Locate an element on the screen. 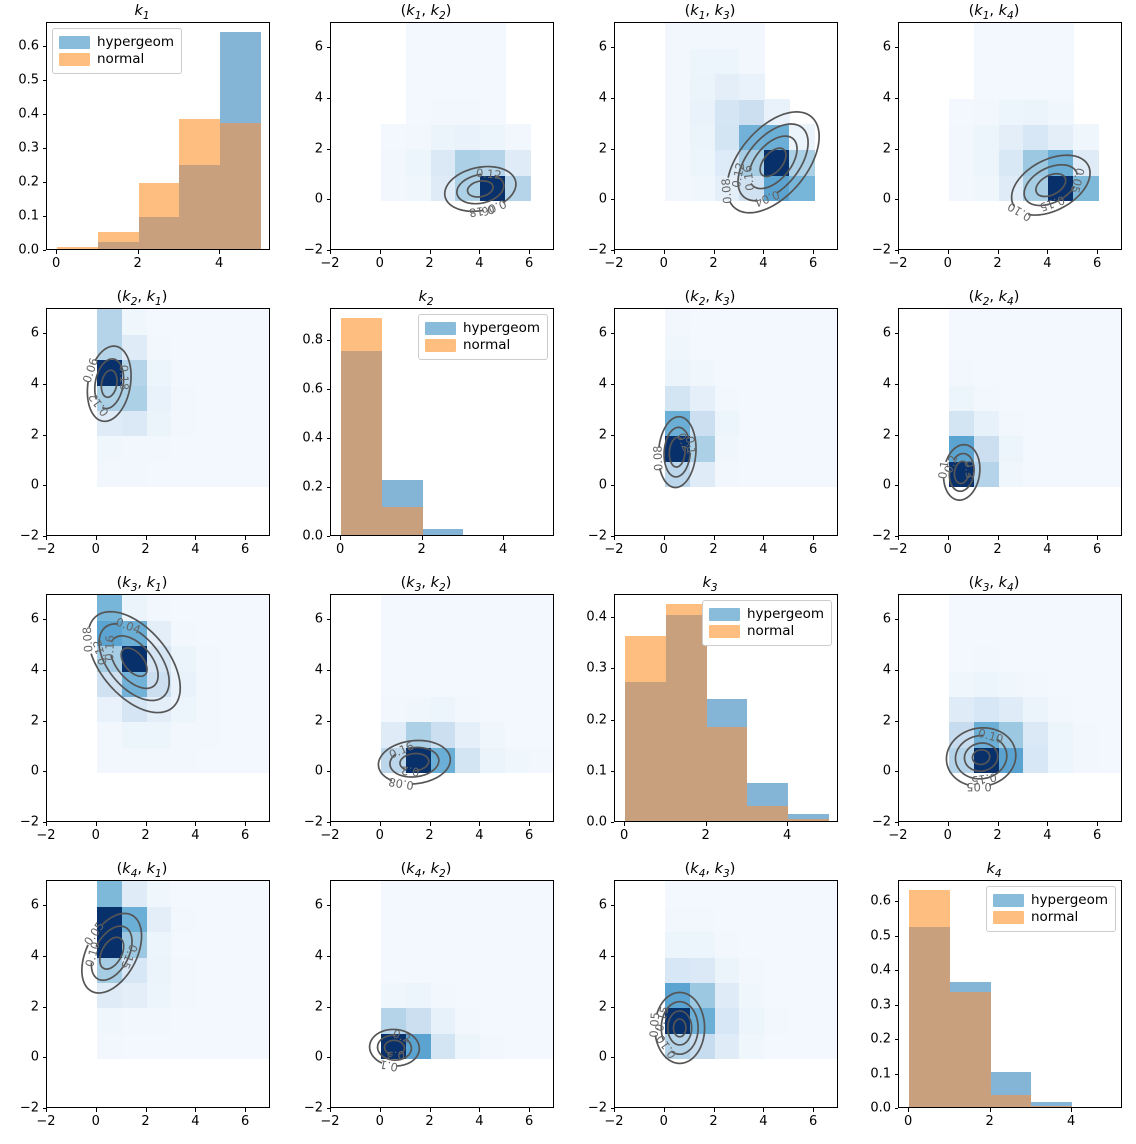 The height and width of the screenshot is (1144, 1136). contour-label: 0.12 is located at coordinates (738, 175).